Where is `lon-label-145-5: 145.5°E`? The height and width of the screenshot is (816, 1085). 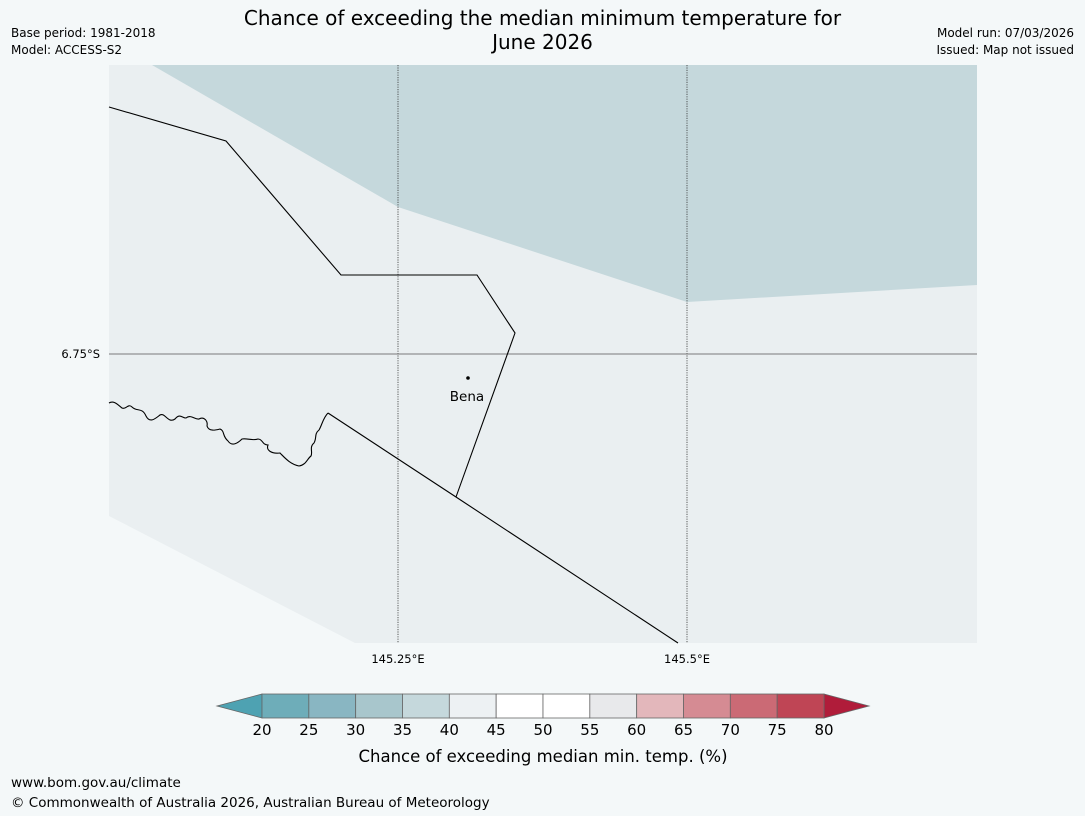
lon-label-145-5: 145.5°E is located at coordinates (687, 659).